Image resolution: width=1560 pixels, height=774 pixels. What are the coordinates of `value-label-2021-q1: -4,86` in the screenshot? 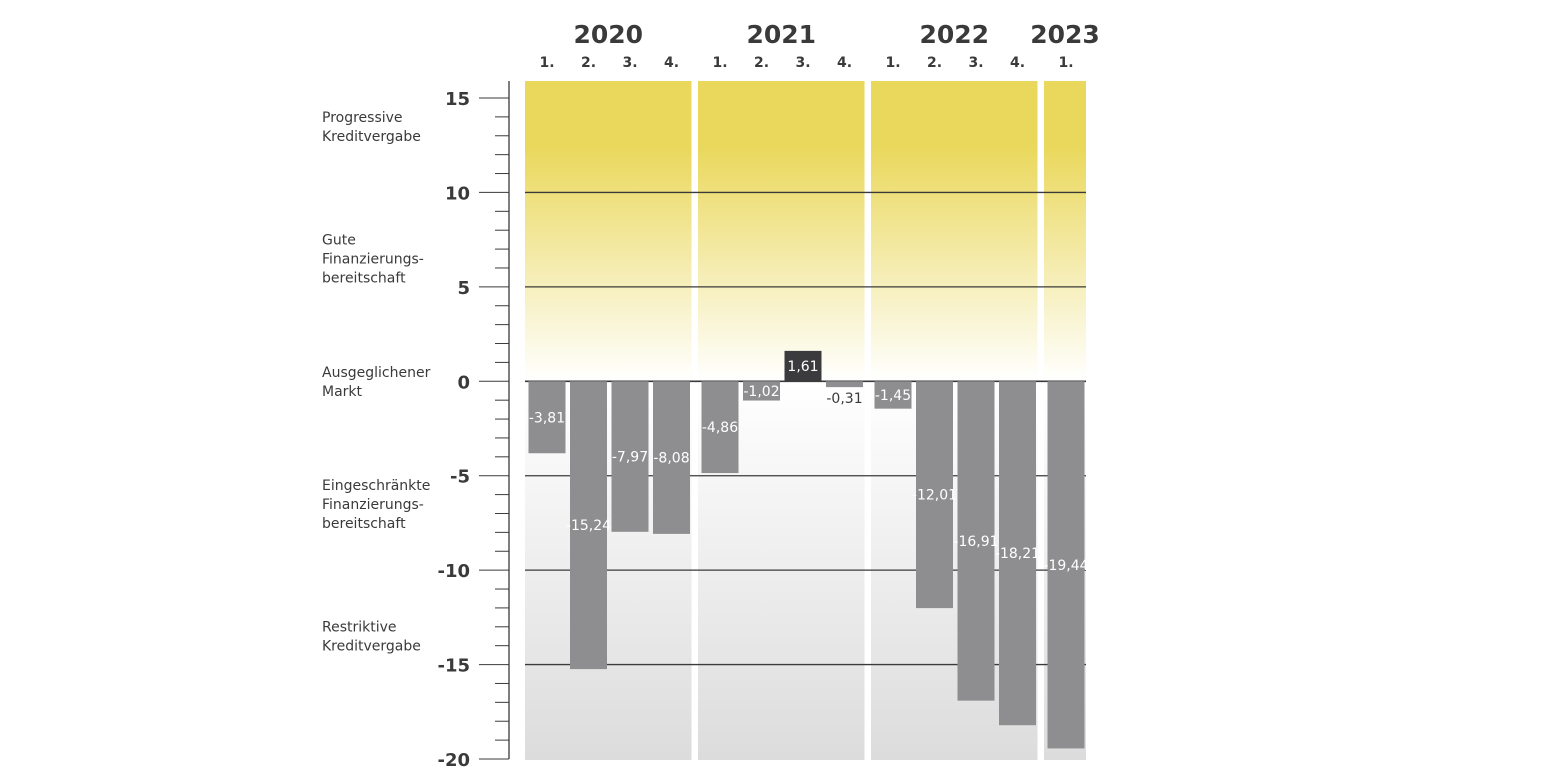 It's located at (720, 428).